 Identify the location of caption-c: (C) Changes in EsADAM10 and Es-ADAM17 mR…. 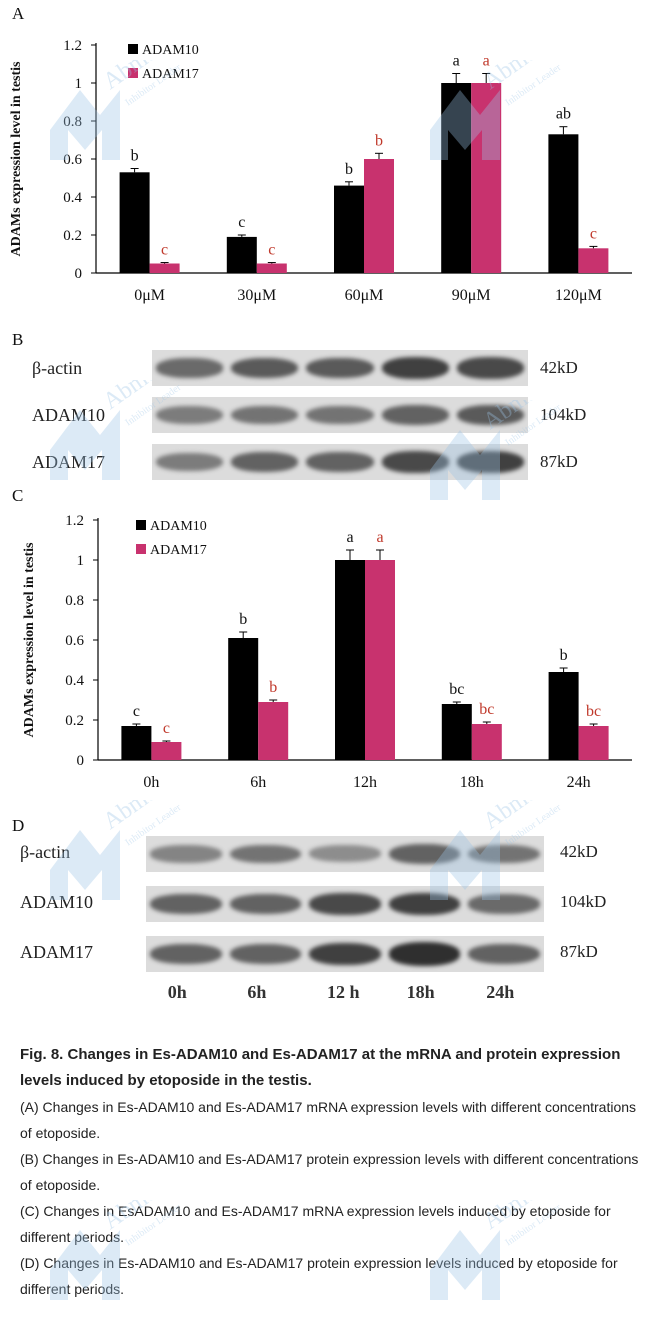
(315, 1224).